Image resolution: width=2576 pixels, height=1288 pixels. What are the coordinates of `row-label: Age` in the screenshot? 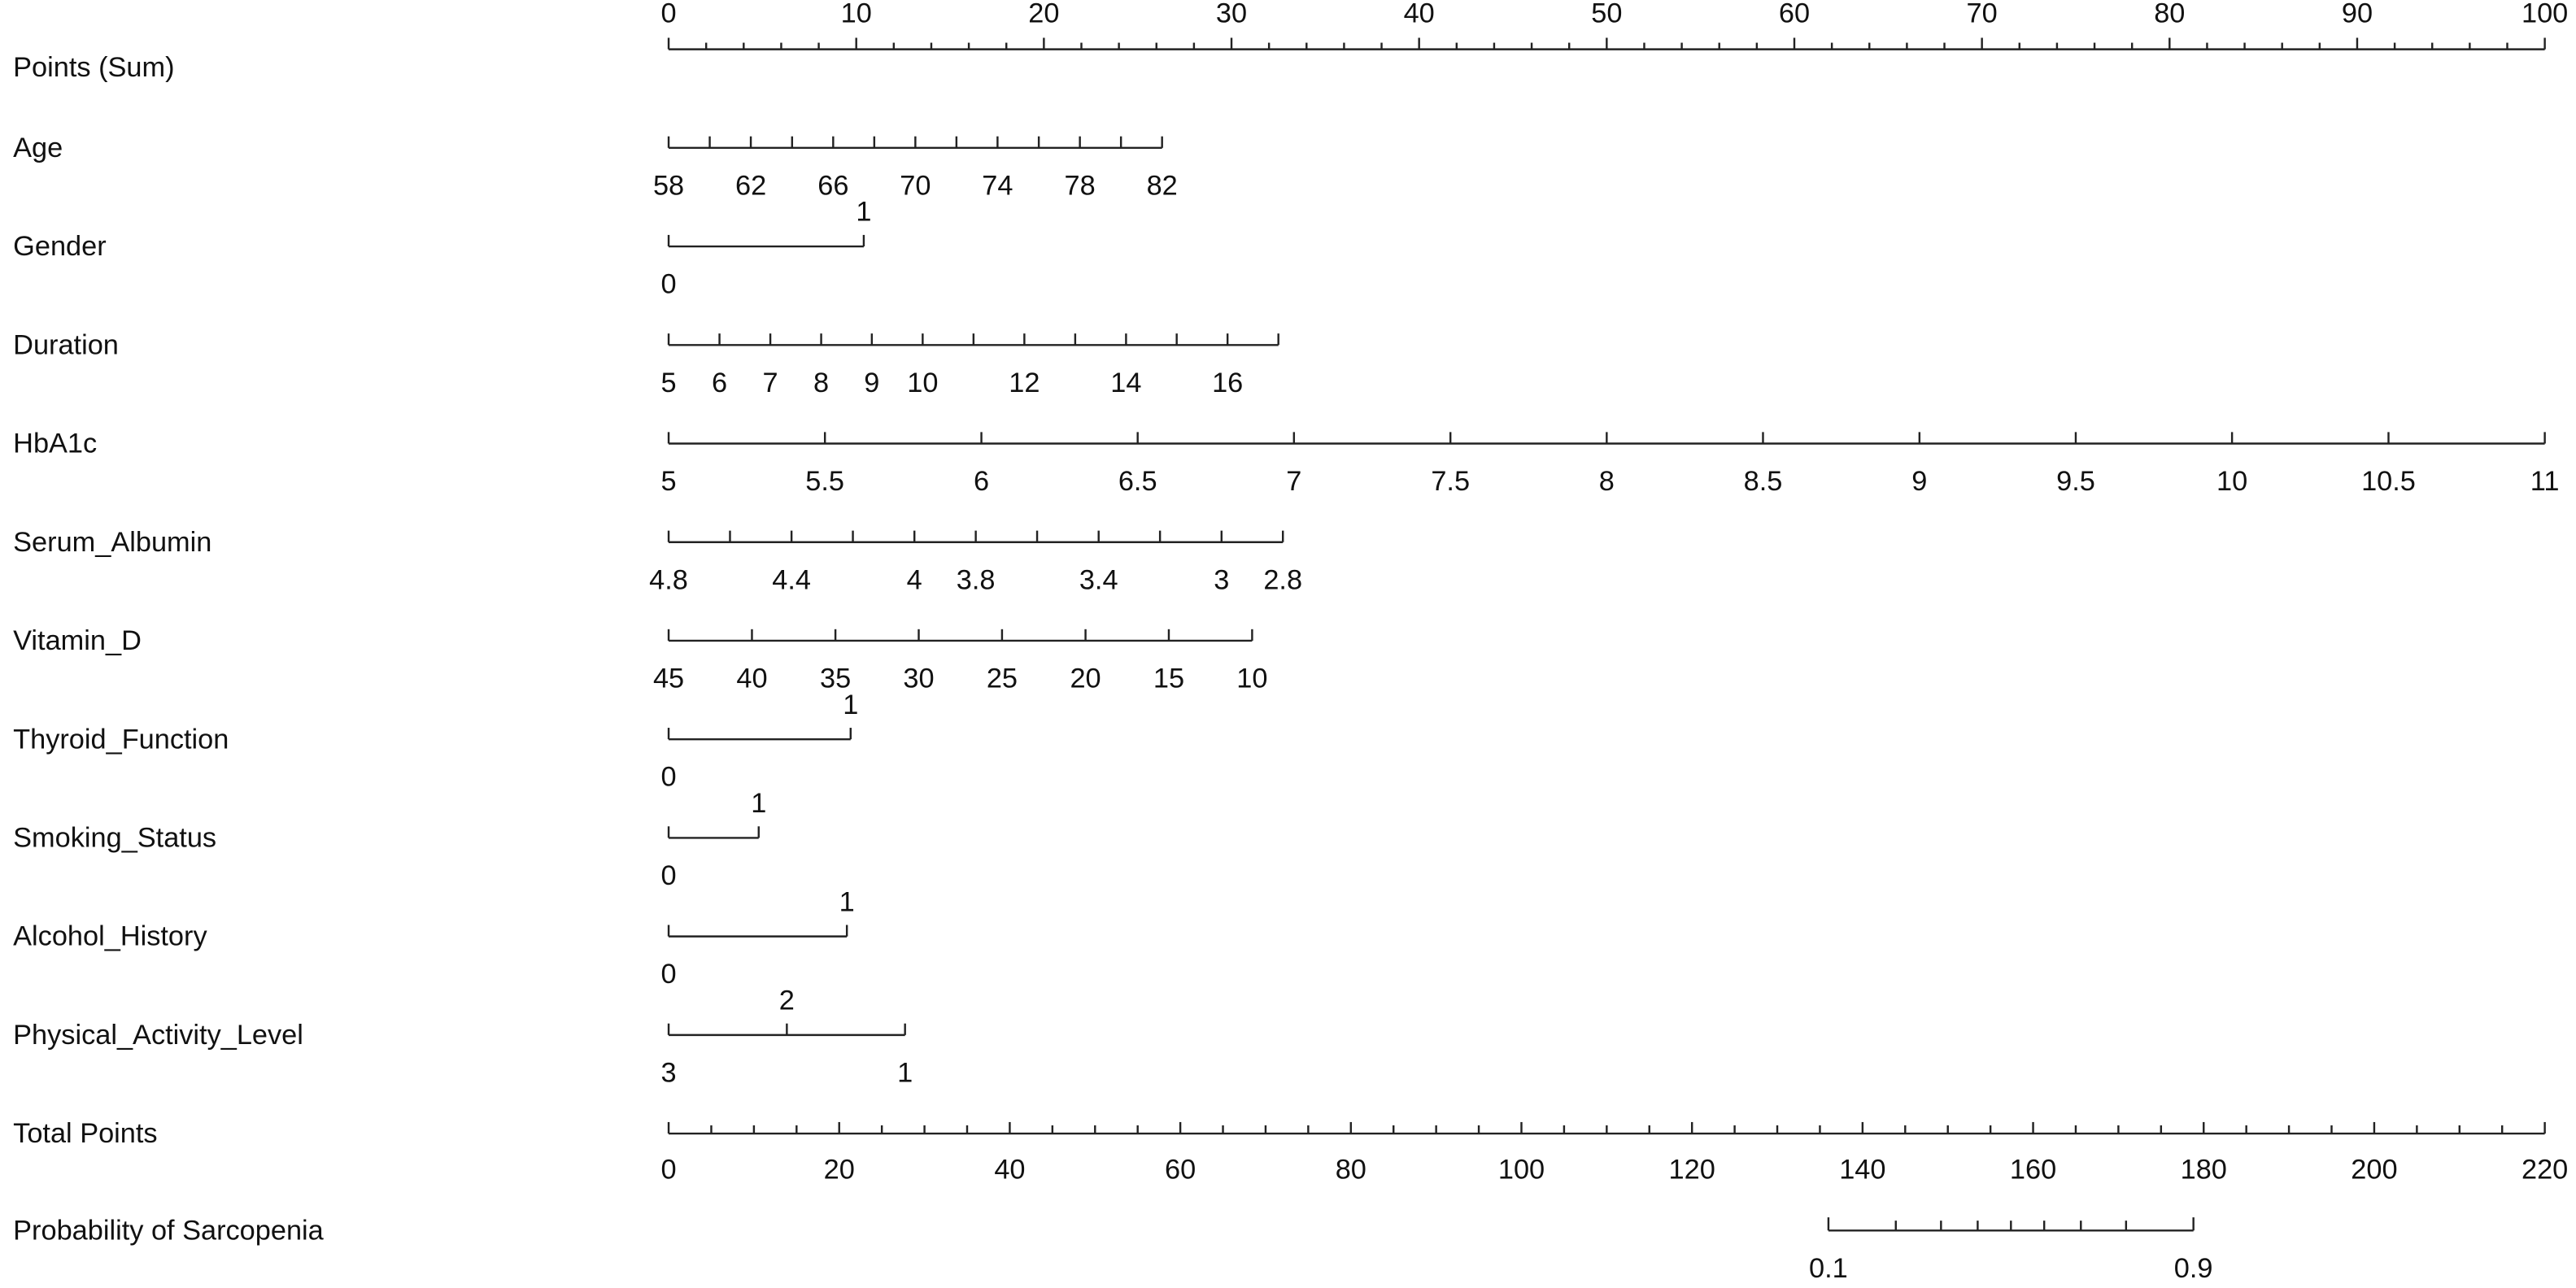 It's located at (38, 148).